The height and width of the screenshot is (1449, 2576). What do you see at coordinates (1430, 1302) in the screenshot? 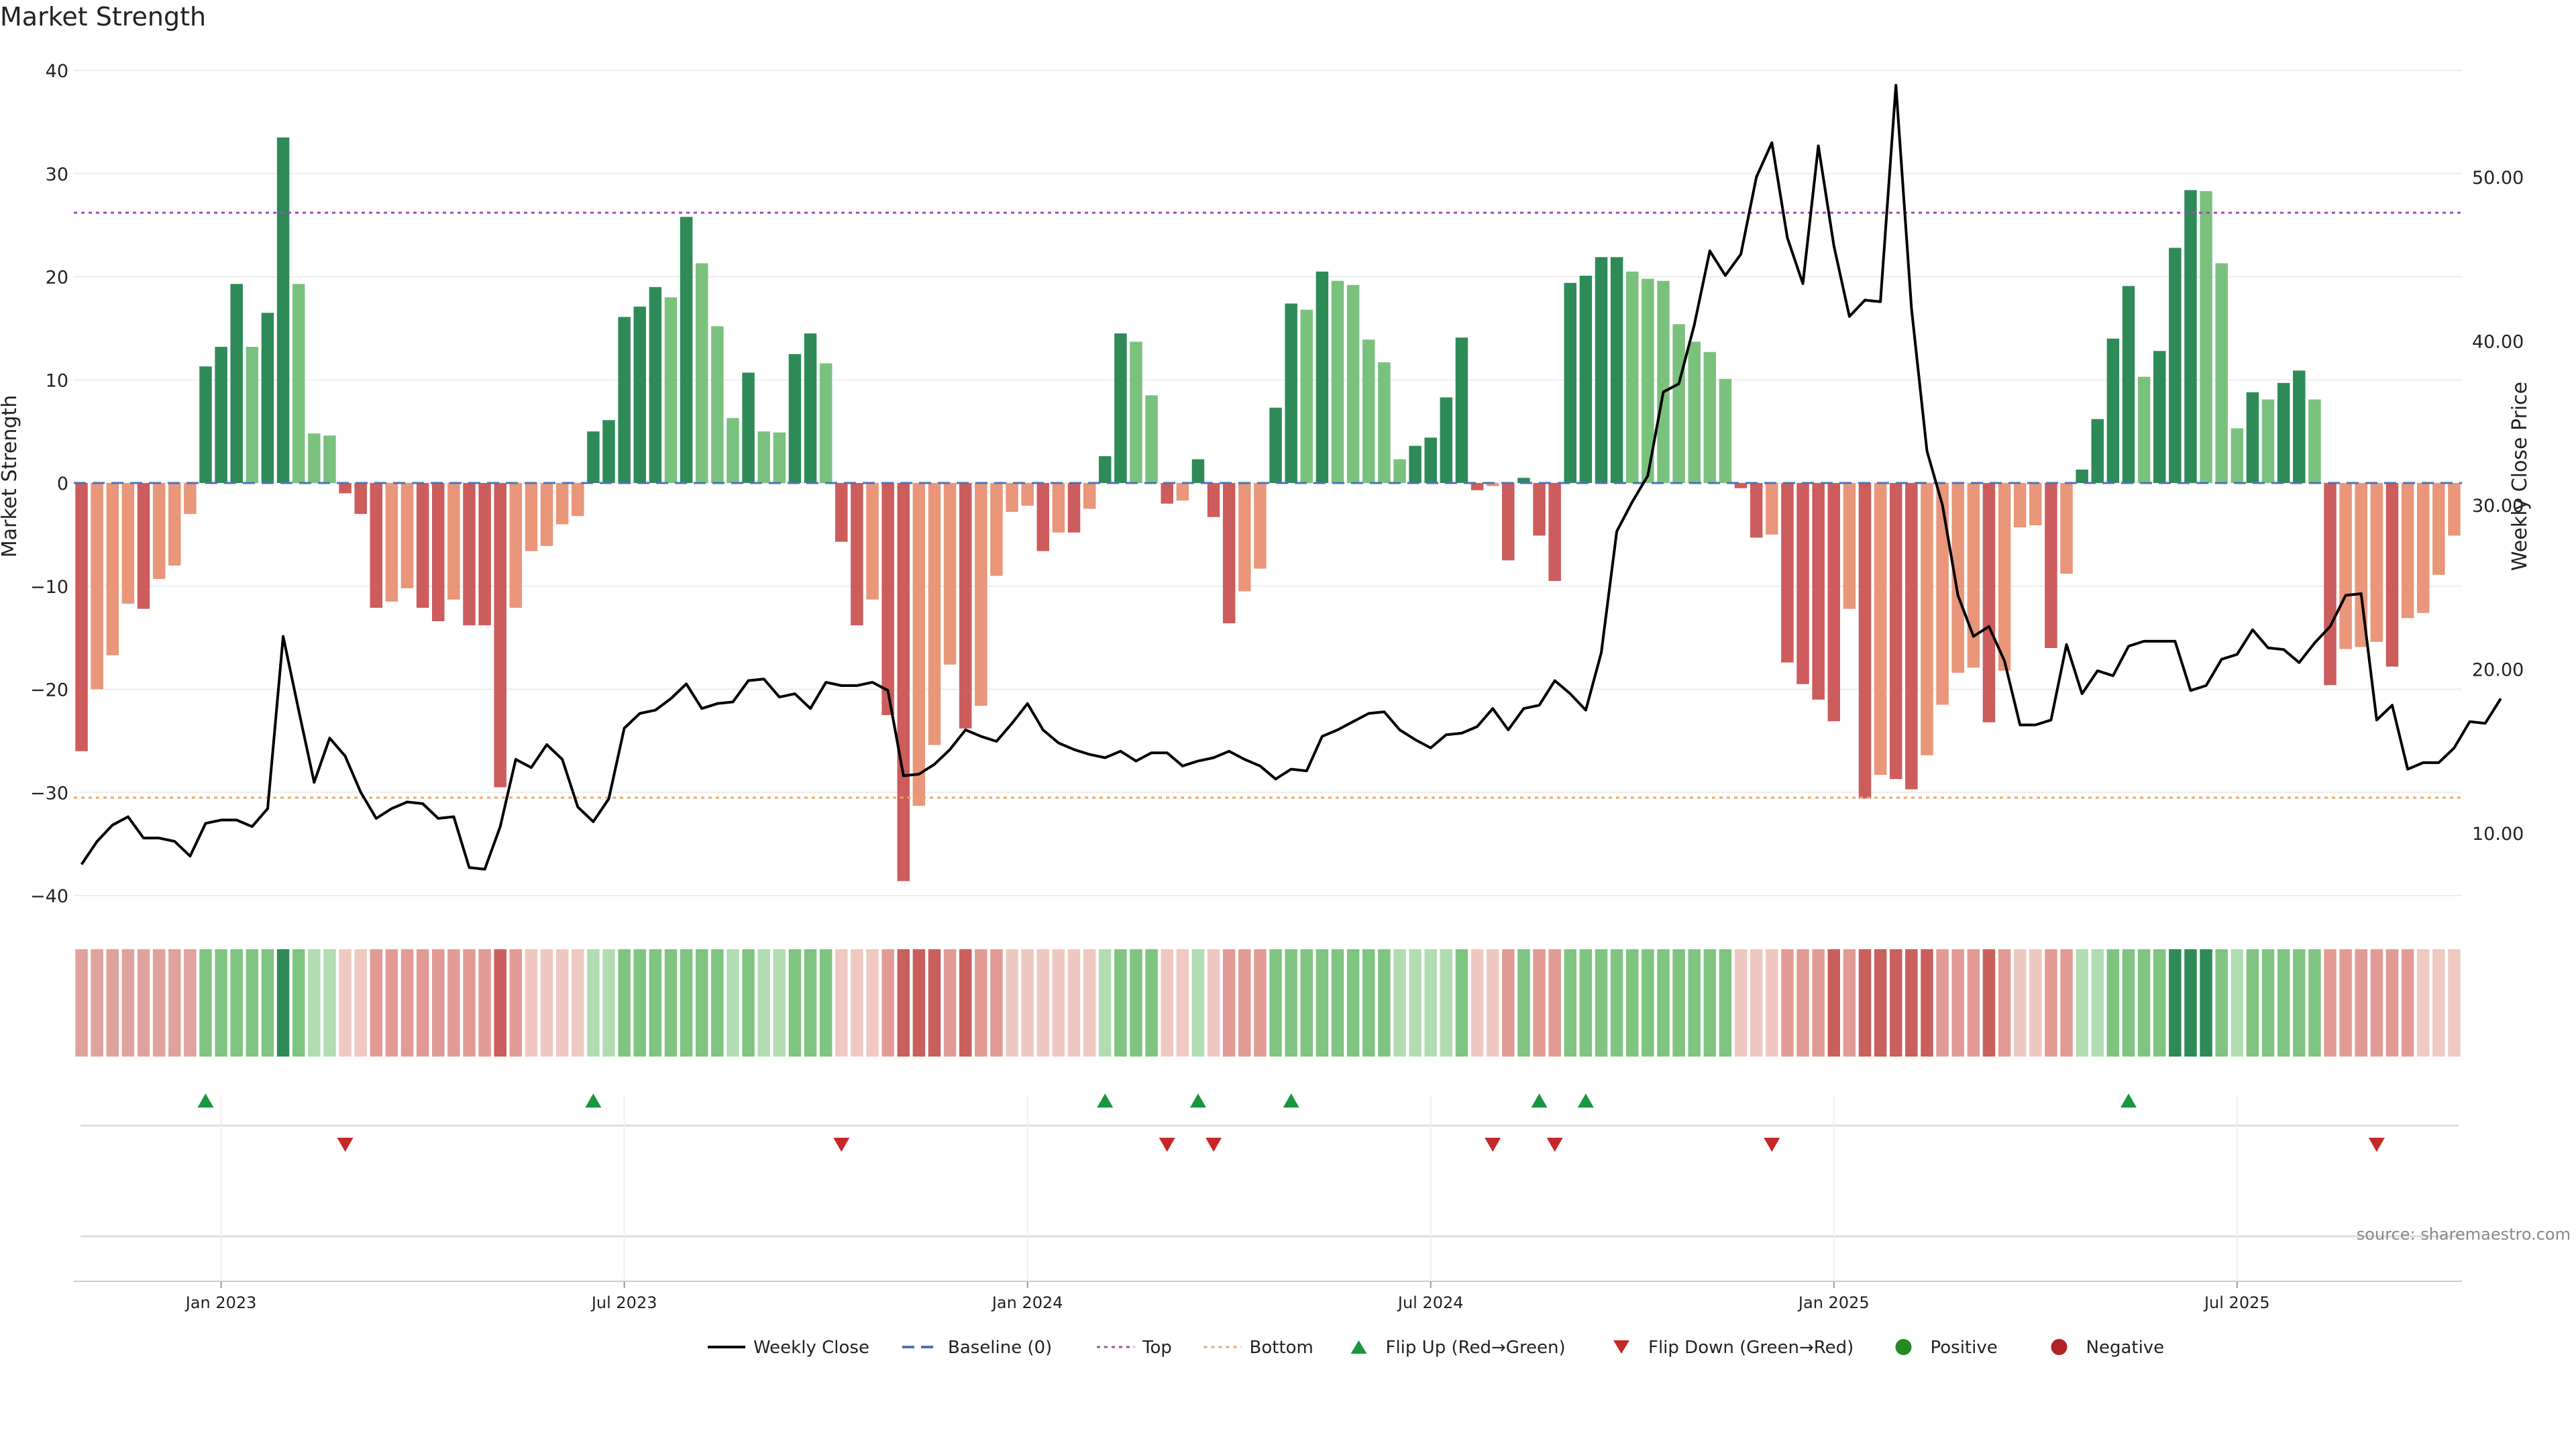
I see `x-tick-label: Jul 2024` at bounding box center [1430, 1302].